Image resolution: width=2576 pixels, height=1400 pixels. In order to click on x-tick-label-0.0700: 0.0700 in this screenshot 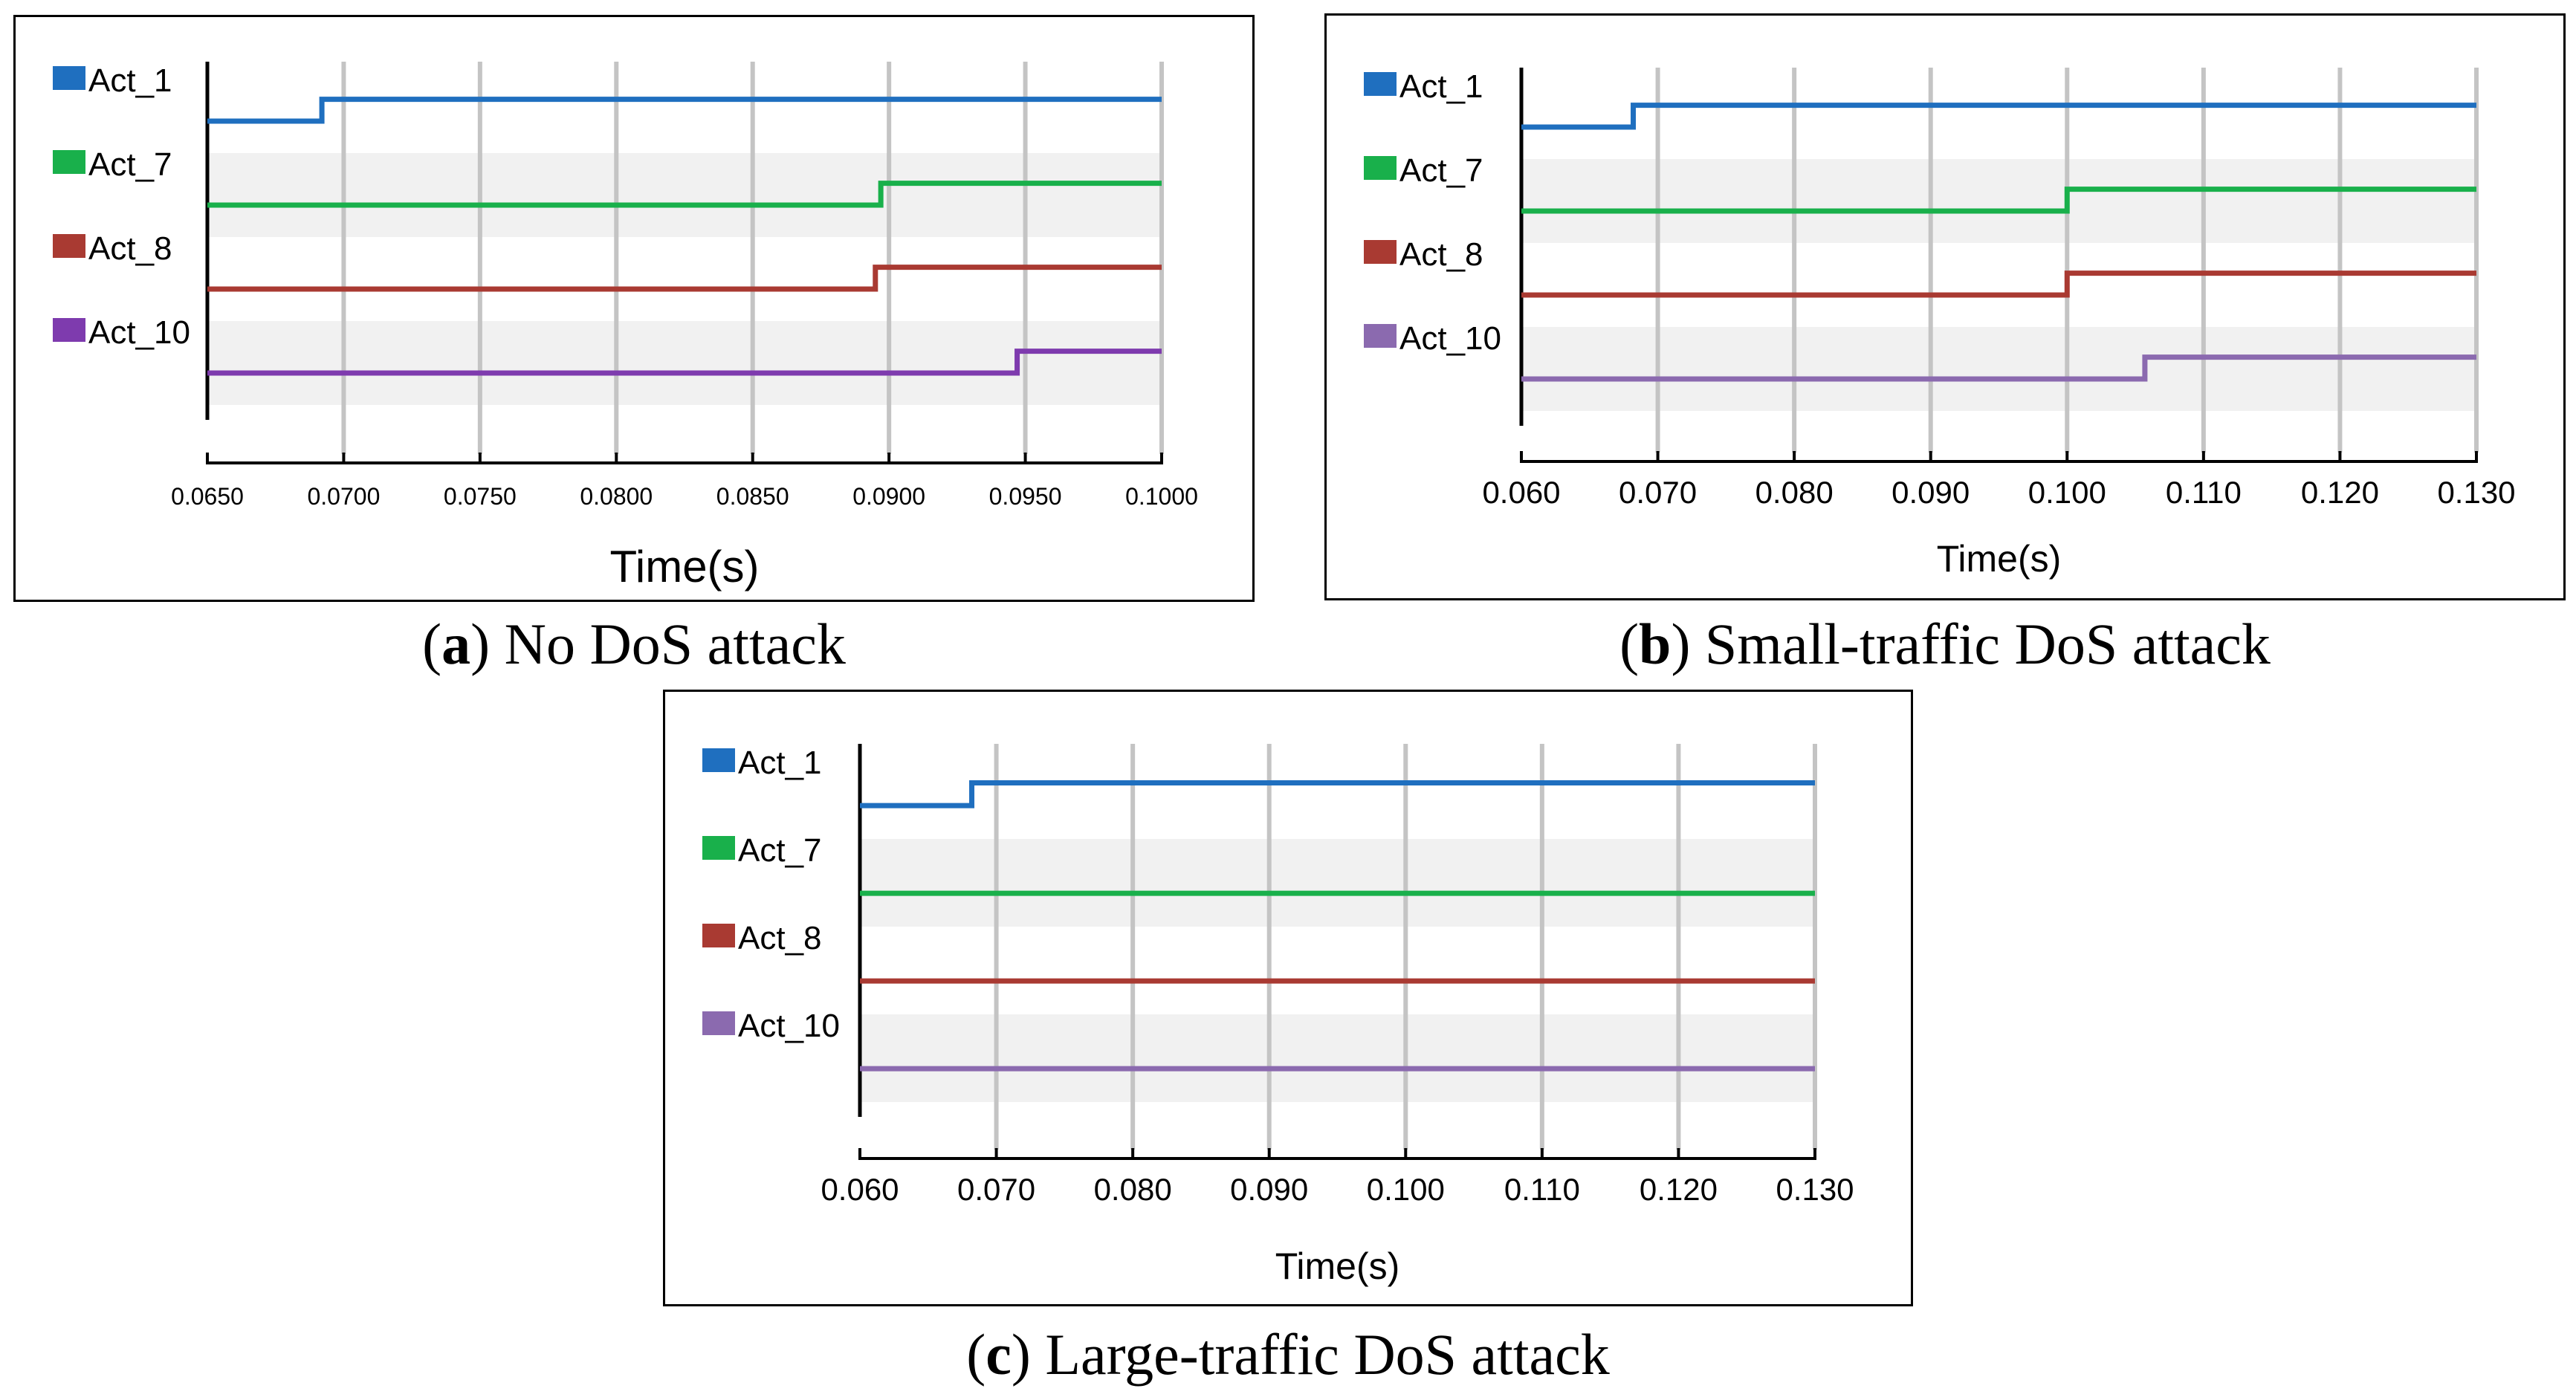, I will do `click(343, 496)`.